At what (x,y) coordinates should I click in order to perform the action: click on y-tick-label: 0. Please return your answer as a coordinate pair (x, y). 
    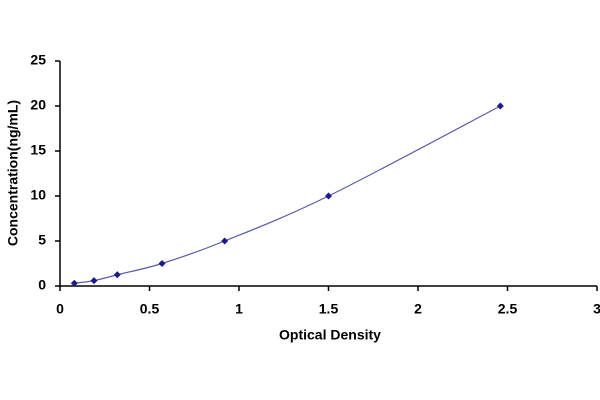
    Looking at the image, I should click on (42, 285).